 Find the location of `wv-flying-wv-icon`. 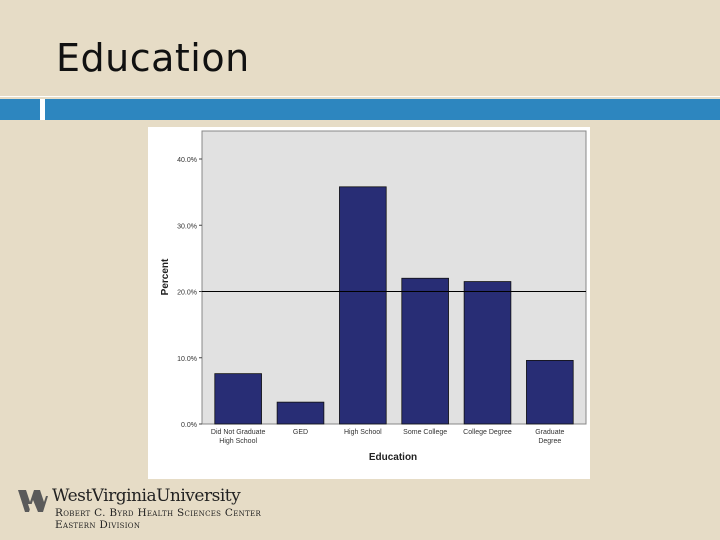

wv-flying-wv-icon is located at coordinates (33, 501).